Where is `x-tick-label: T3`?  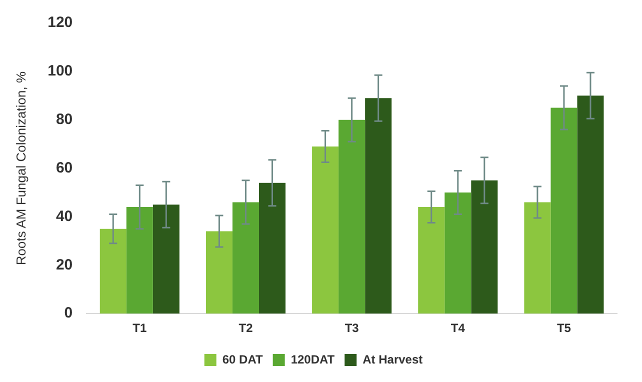
x-tick-label: T3 is located at coordinates (352, 328).